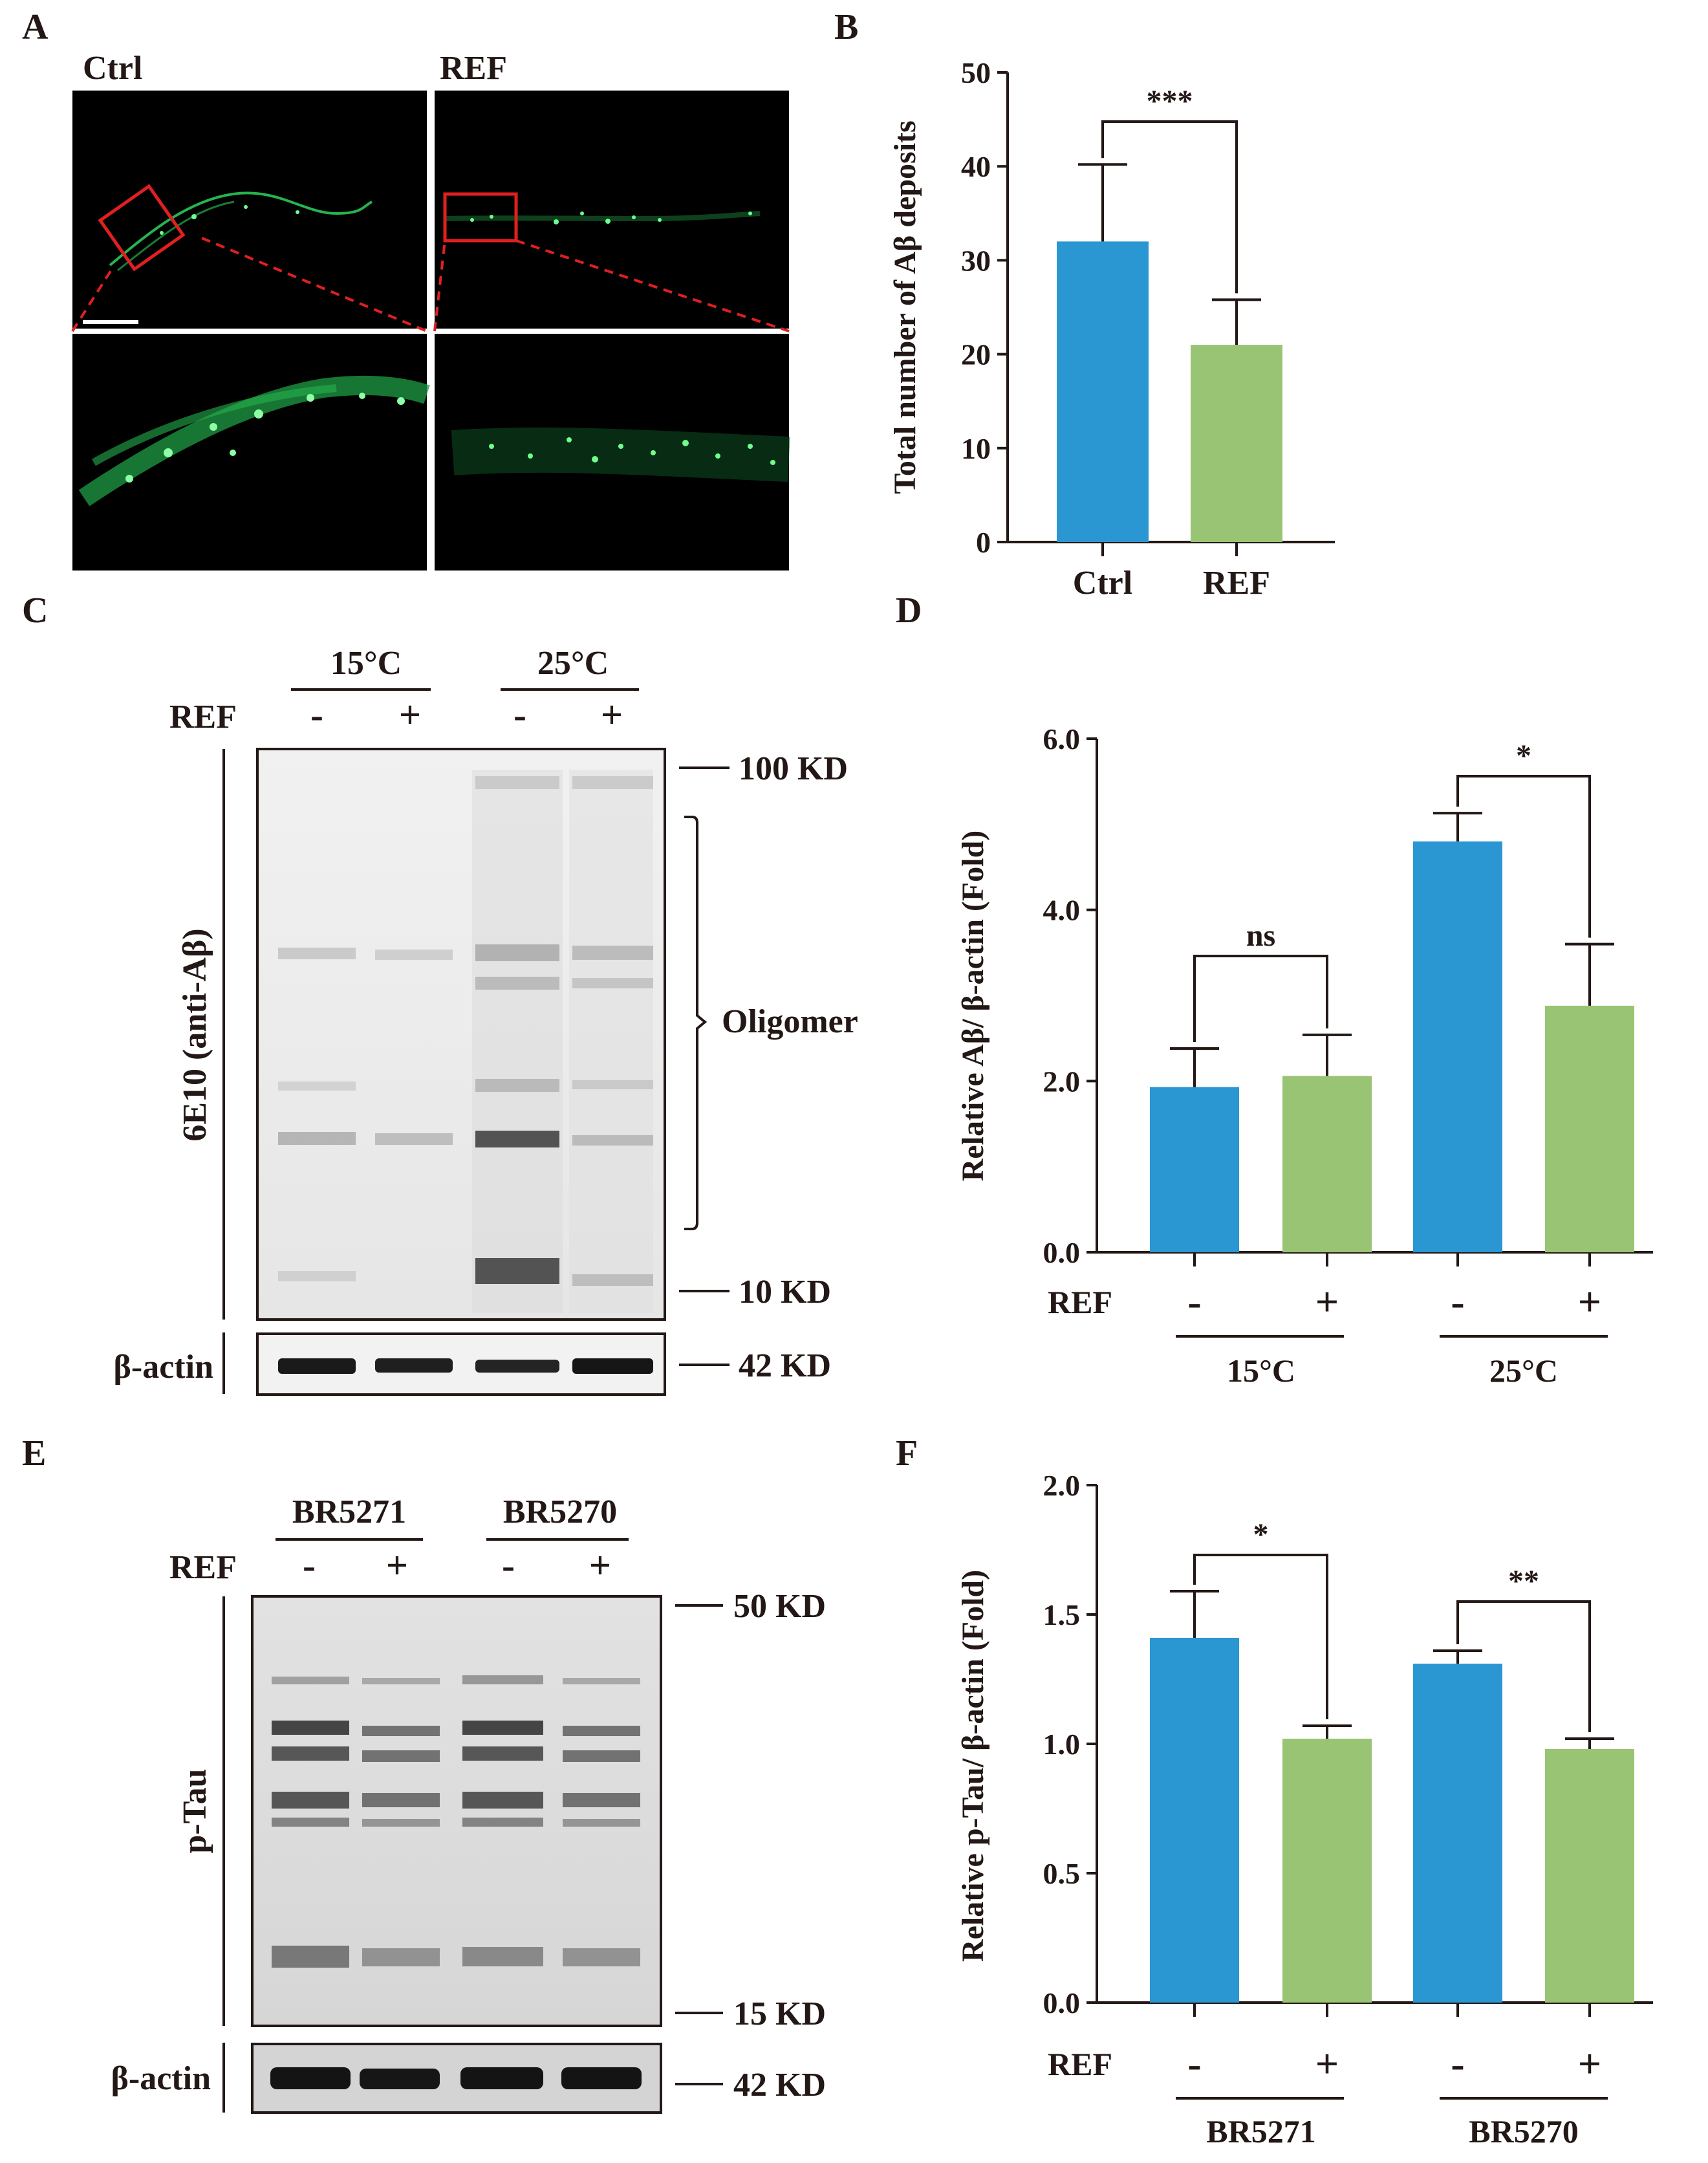 Image resolution: width=1708 pixels, height=2163 pixels. Describe the element at coordinates (203, 717) in the screenshot. I see `c-treatment-label: REF` at that location.